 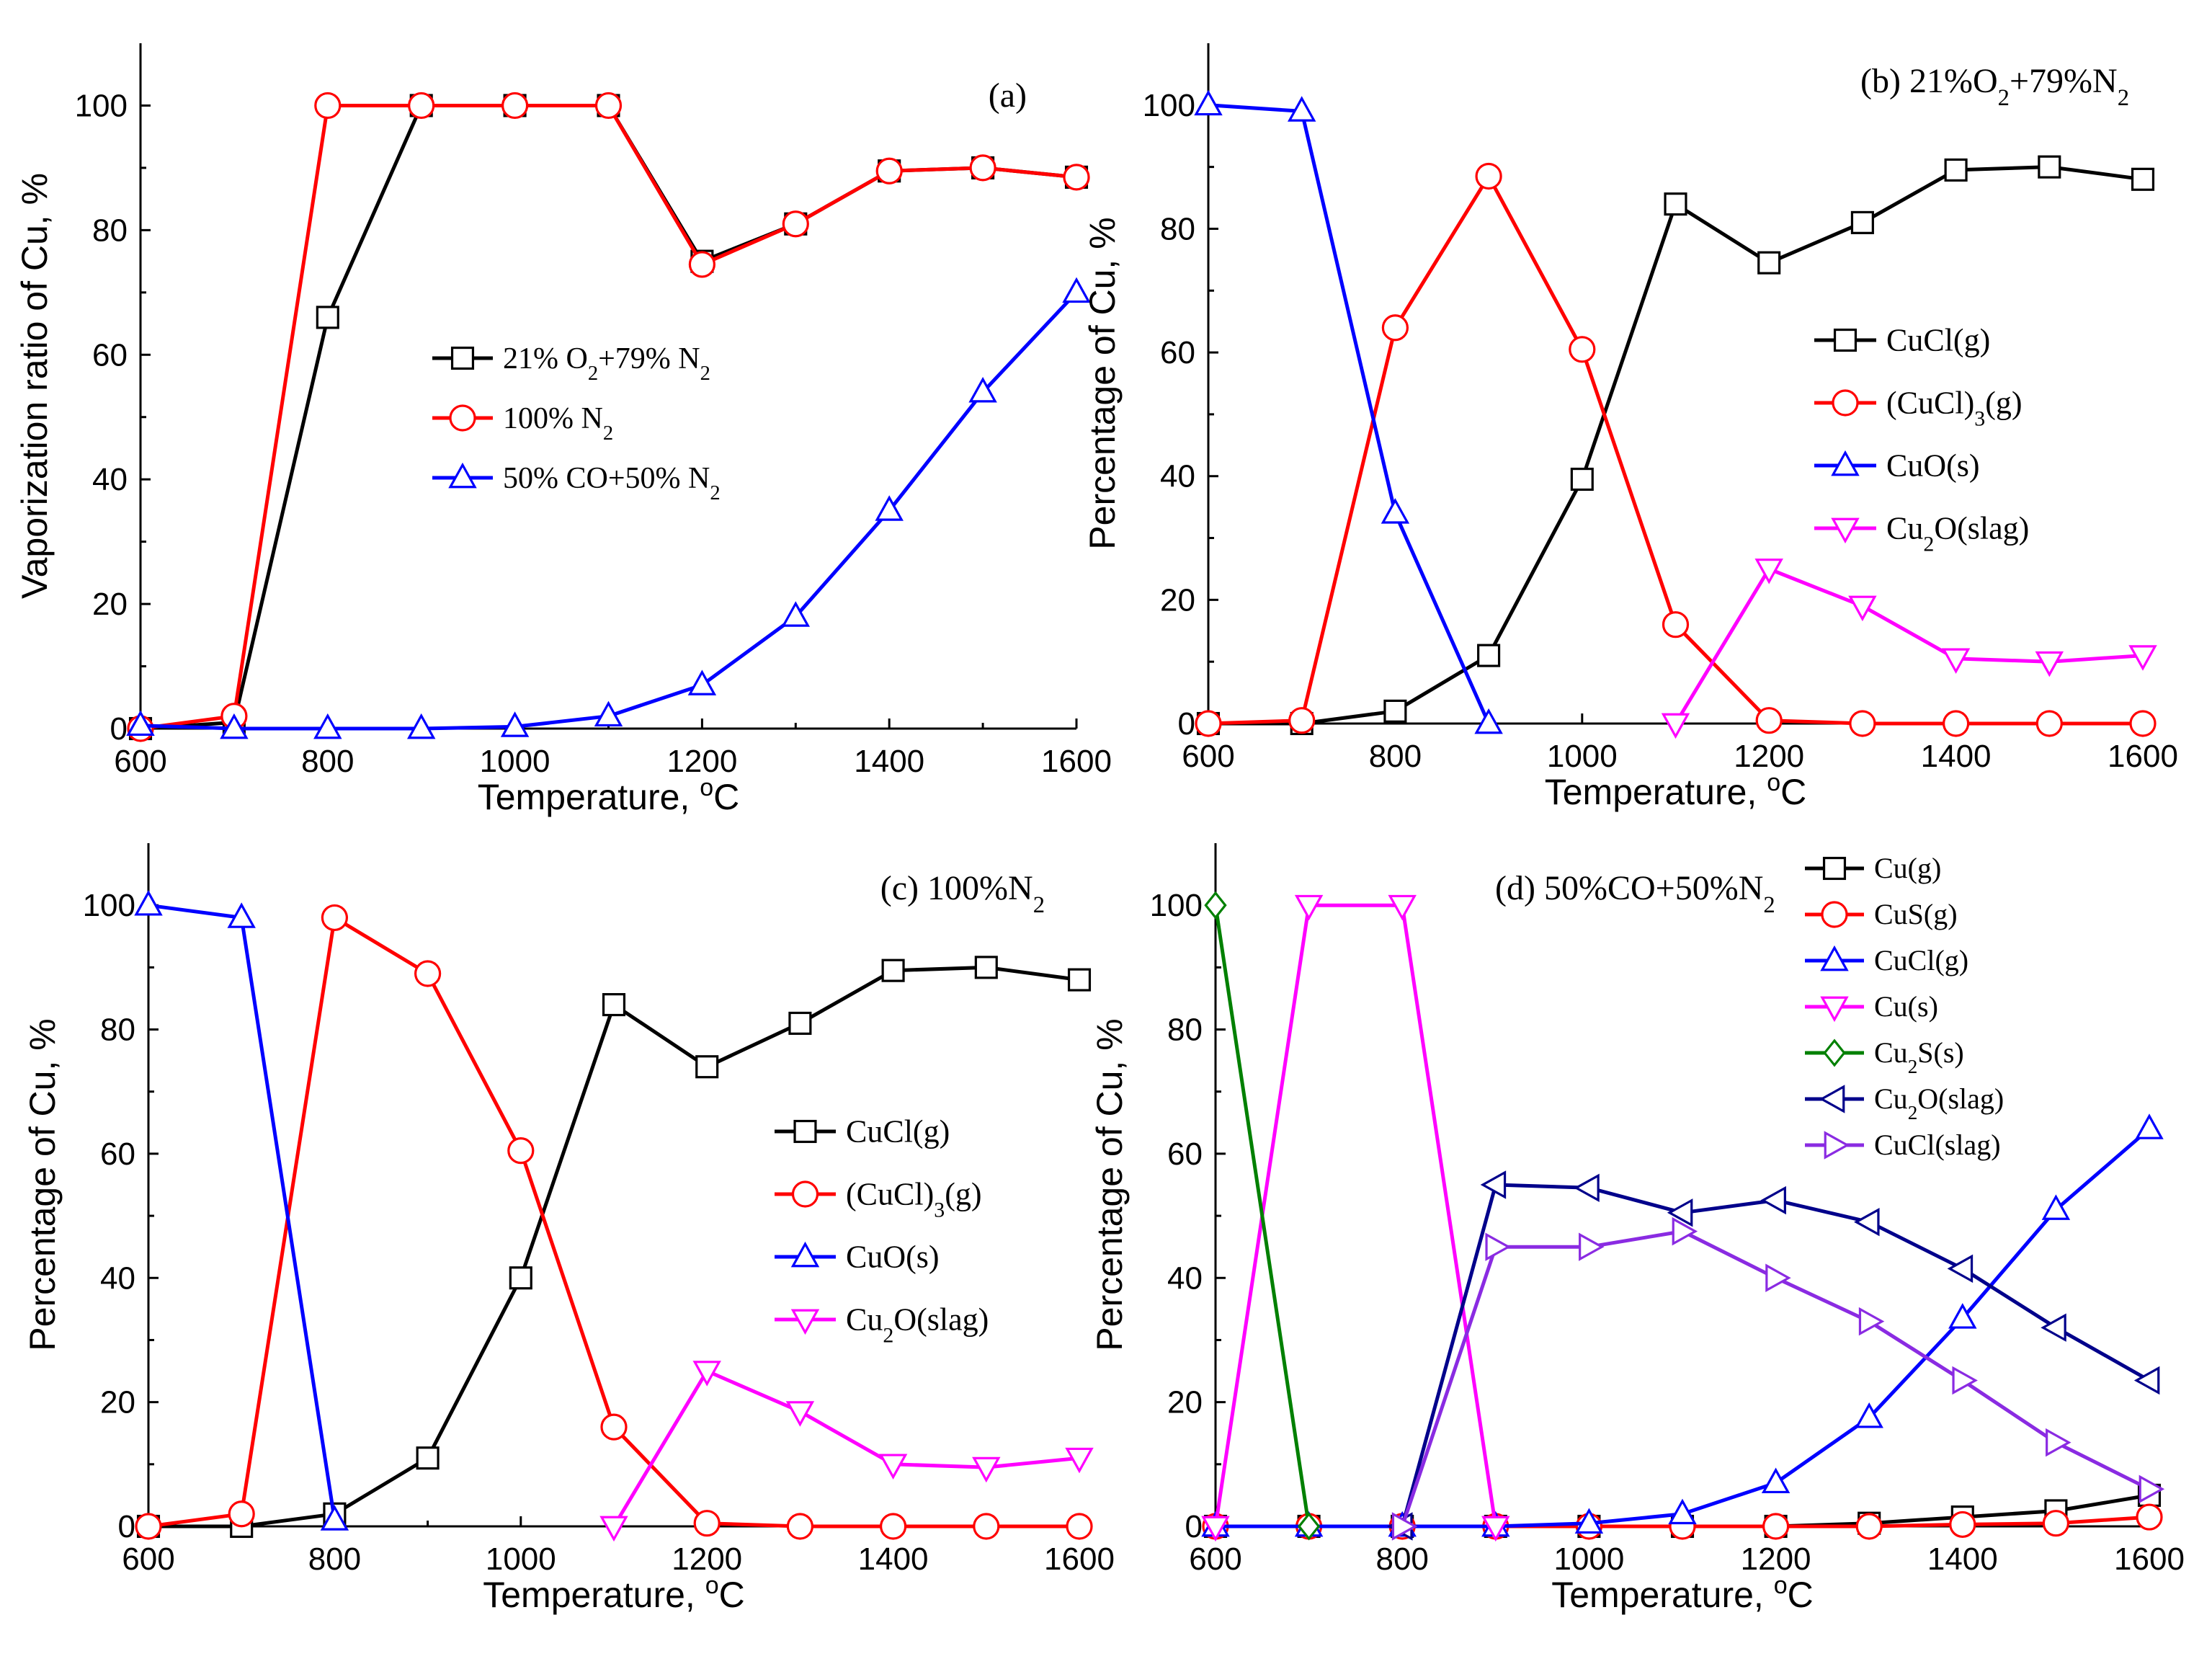 What do you see at coordinates (957, 888) in the screenshot?
I see `panel-label-part: (c) 100%N` at bounding box center [957, 888].